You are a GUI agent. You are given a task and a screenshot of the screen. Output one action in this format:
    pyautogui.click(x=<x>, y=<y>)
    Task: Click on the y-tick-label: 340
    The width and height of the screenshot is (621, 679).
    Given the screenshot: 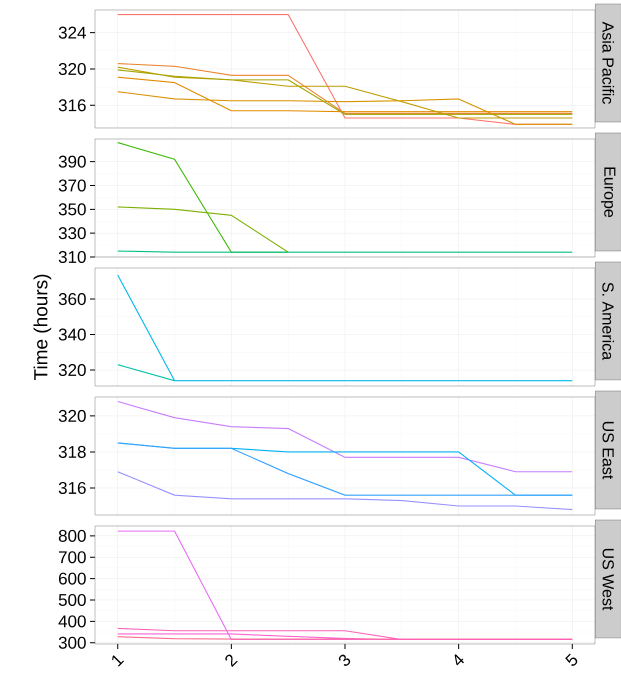 What is the action you would take?
    pyautogui.click(x=72, y=334)
    